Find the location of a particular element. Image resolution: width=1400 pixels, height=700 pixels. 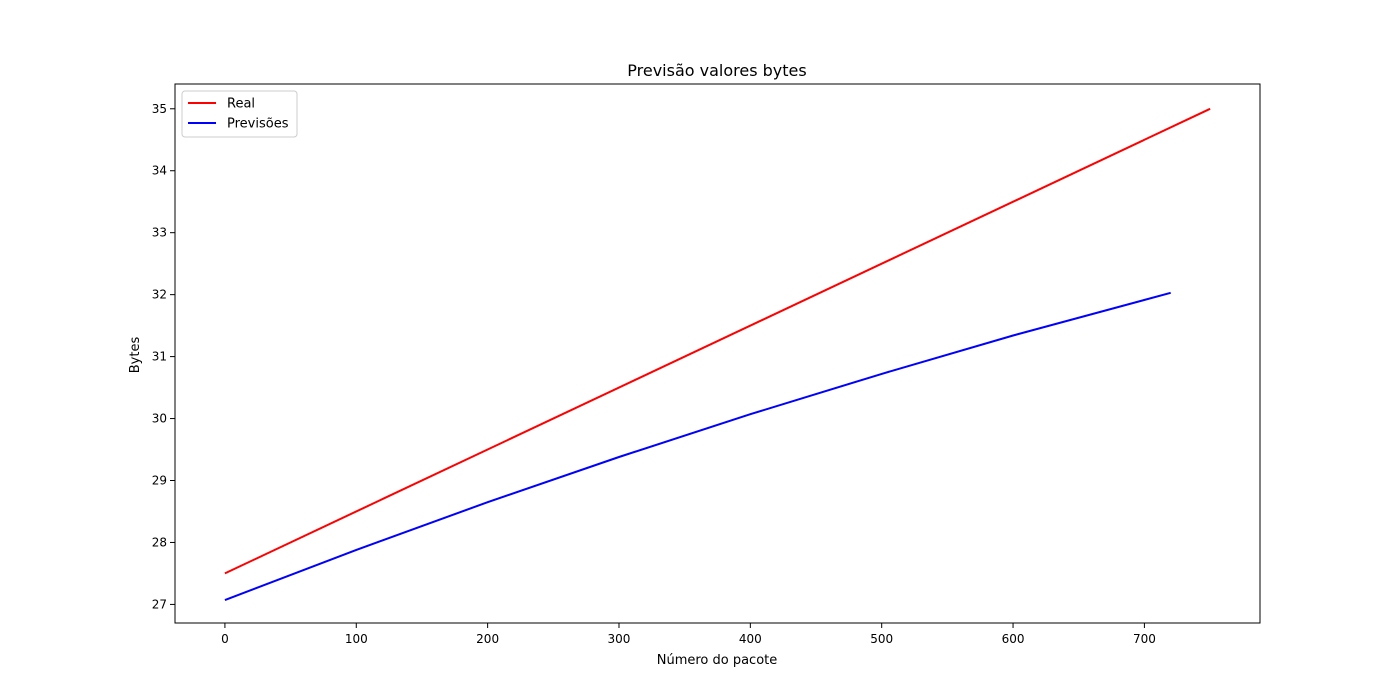

x-axis: 0 100 200 300 400 500 600 700 is located at coordinates (688, 634).